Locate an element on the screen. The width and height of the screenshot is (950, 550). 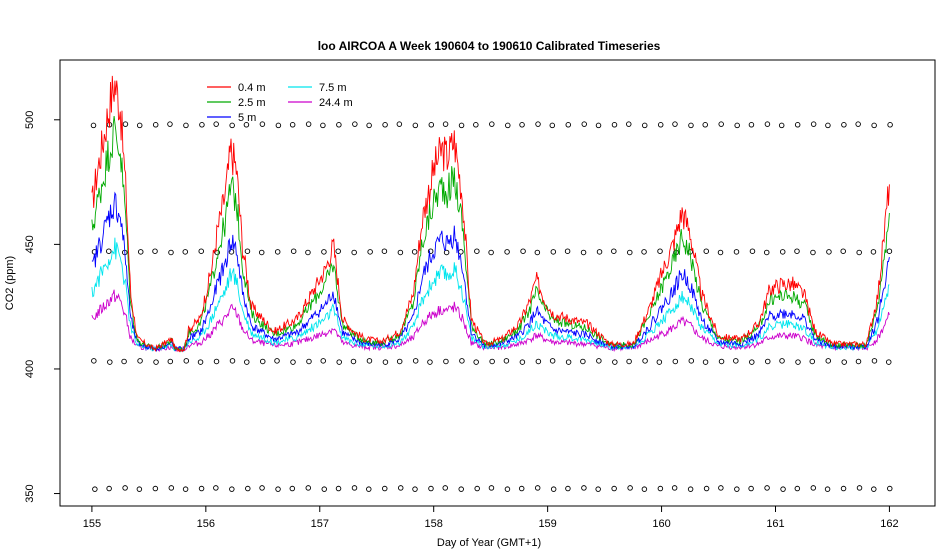
x-tick-label: 155 is located at coordinates (92, 524).